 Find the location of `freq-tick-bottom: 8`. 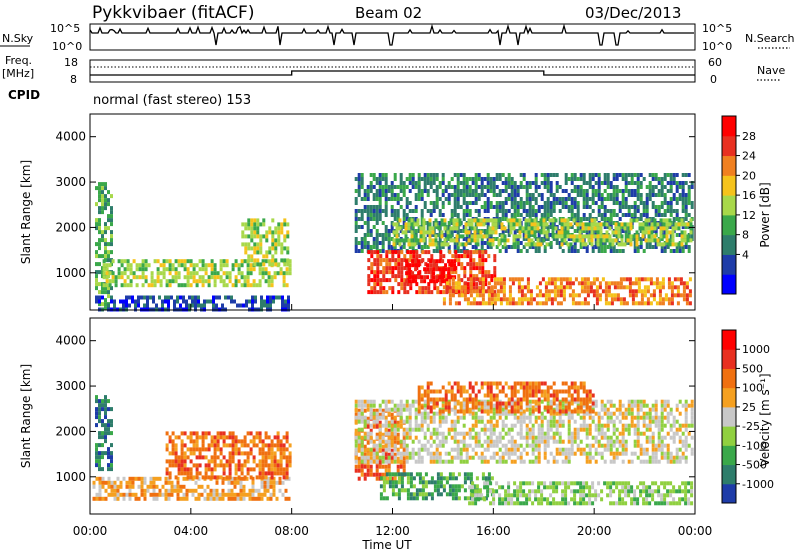

freq-tick-bottom: 8 is located at coordinates (73, 79).